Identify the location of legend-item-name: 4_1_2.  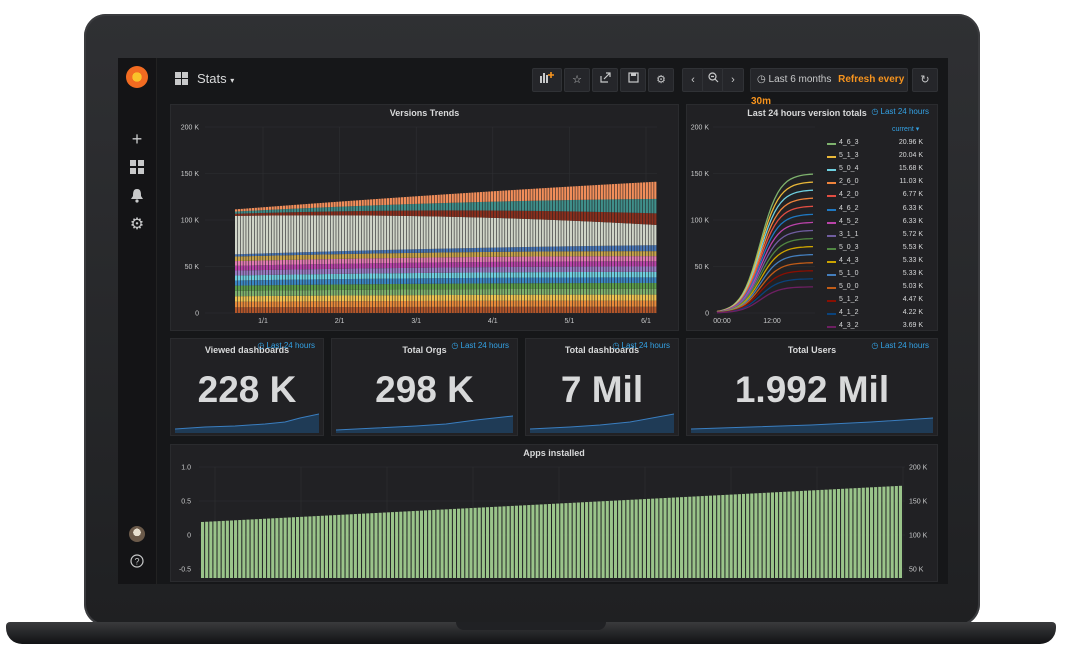
(849, 313).